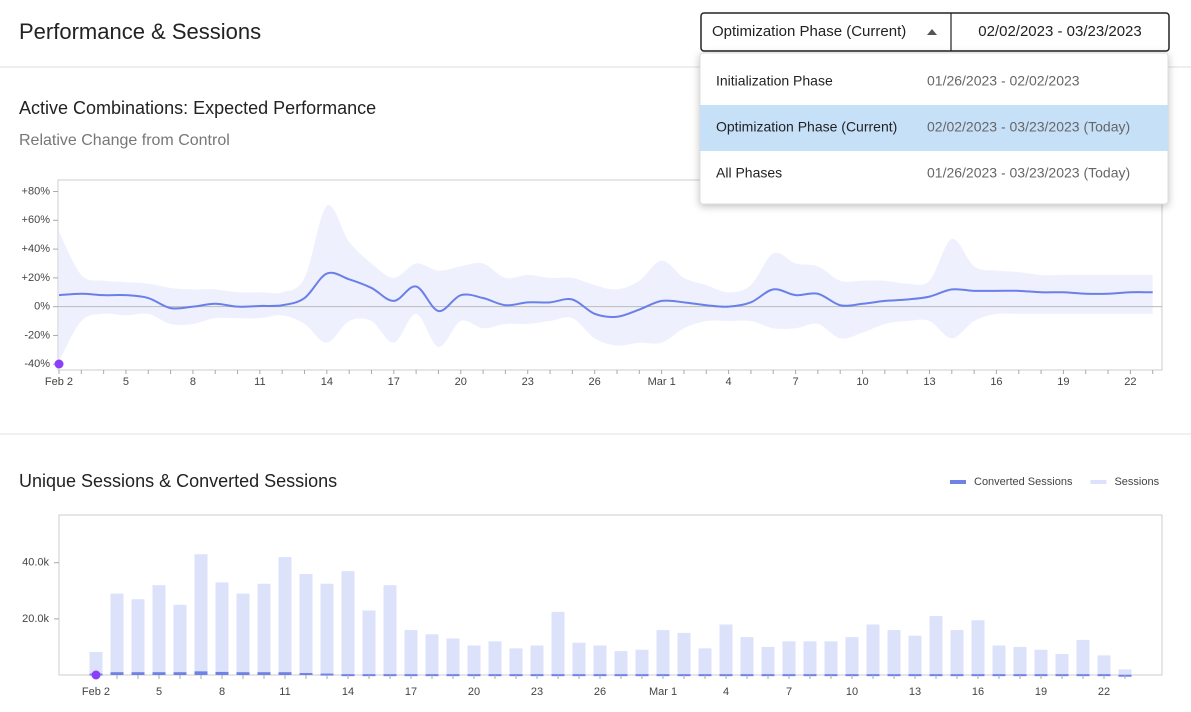 The image size is (1191, 712). Describe the element at coordinates (1059, 31) in the screenshot. I see `date-range: 02/02/2023 - 03/23/2023` at that location.